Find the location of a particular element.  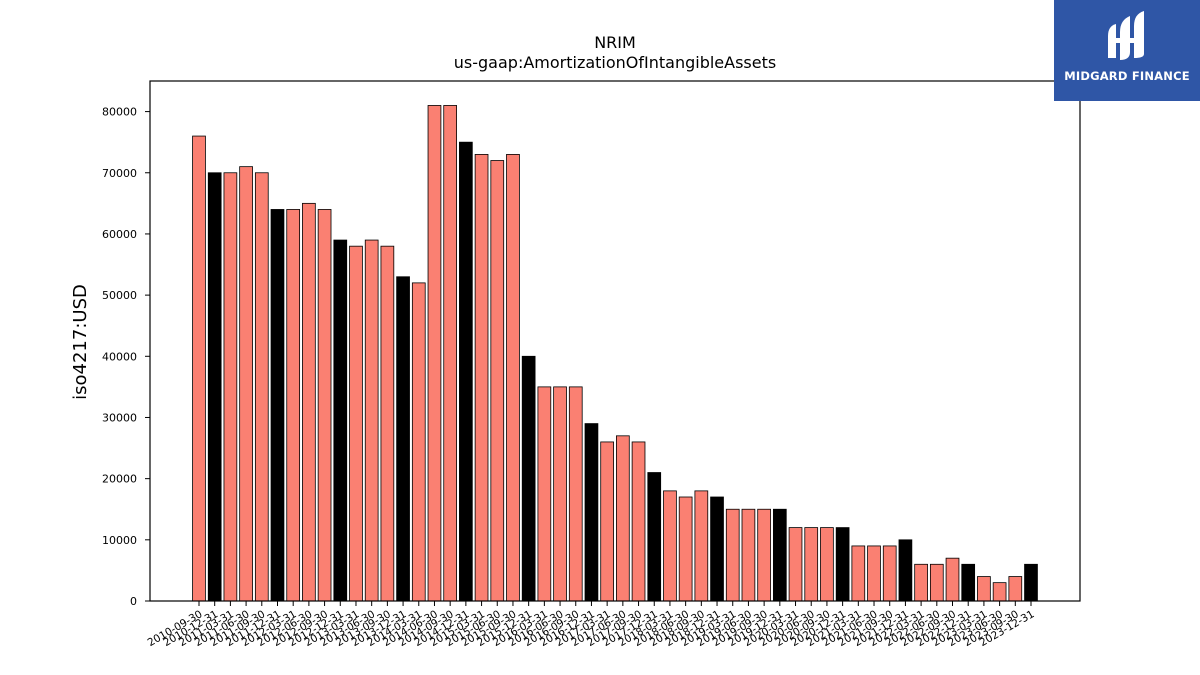

y-tick-label: 80000 is located at coordinates (119, 112).